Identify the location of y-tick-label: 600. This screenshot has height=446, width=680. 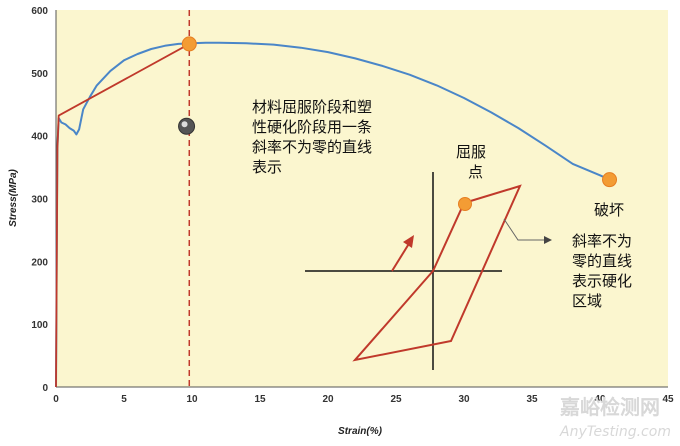
(39, 11).